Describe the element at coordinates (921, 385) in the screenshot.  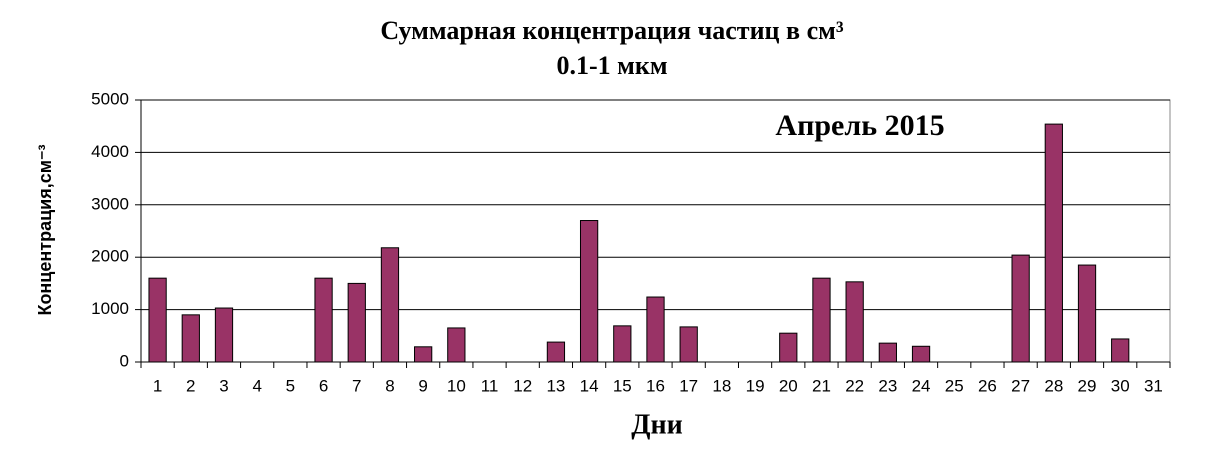
I see `x-tick-label: 24` at that location.